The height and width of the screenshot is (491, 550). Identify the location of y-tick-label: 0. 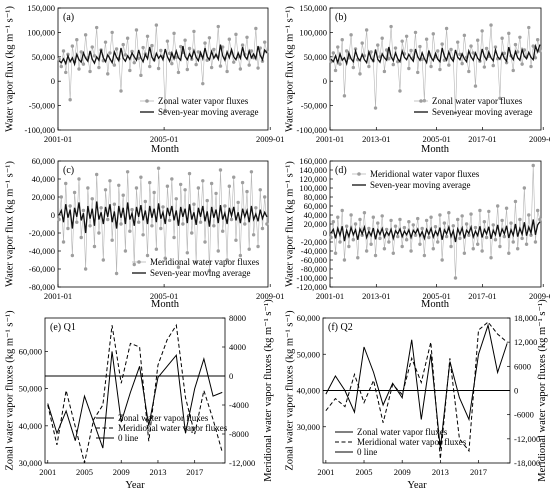
(53, 81).